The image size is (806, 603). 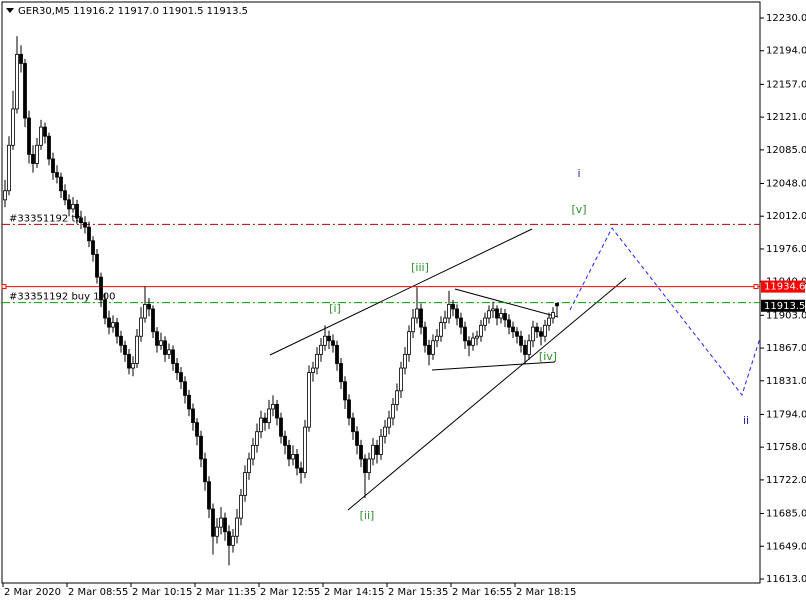 I want to click on y-tick-label: 12230.0, so click(x=786, y=18).